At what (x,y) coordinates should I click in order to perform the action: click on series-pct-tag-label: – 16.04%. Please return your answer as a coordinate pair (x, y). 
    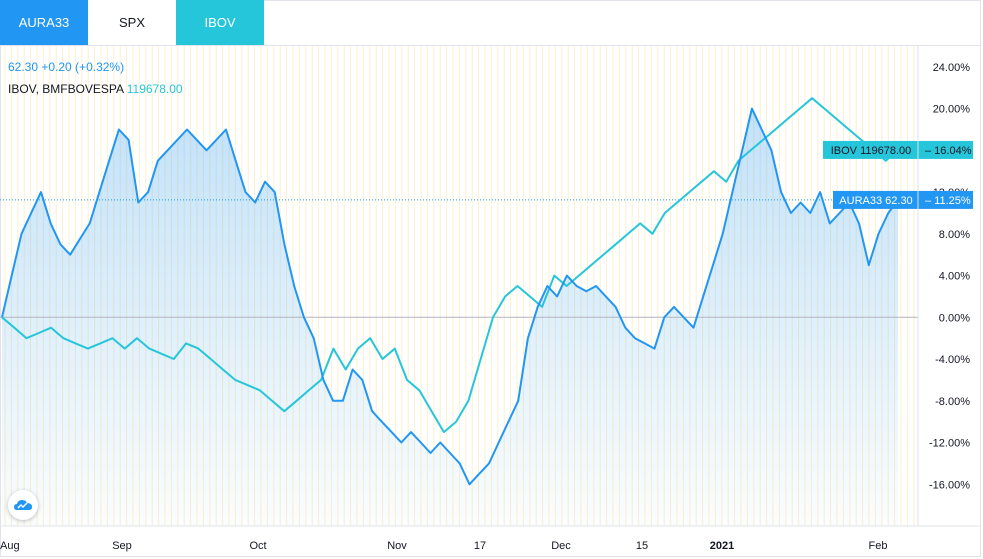
    Looking at the image, I should click on (948, 151).